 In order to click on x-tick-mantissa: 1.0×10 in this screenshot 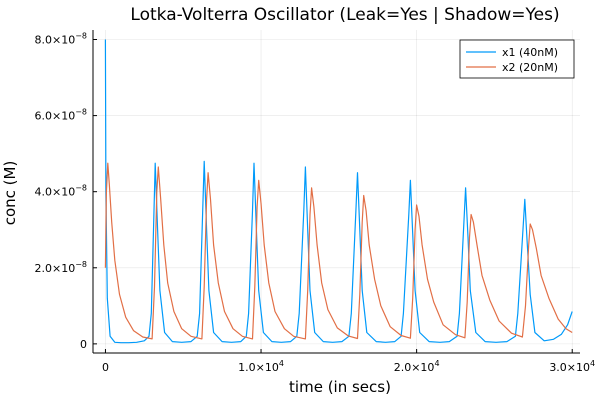, I will do `click(258, 367)`.